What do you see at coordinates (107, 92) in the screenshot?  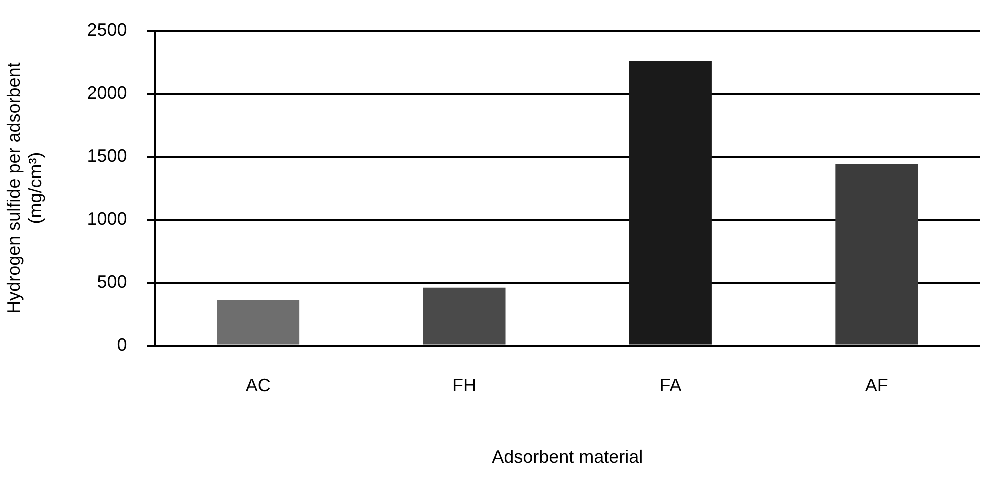 I see `y-tick-label: 2000` at bounding box center [107, 92].